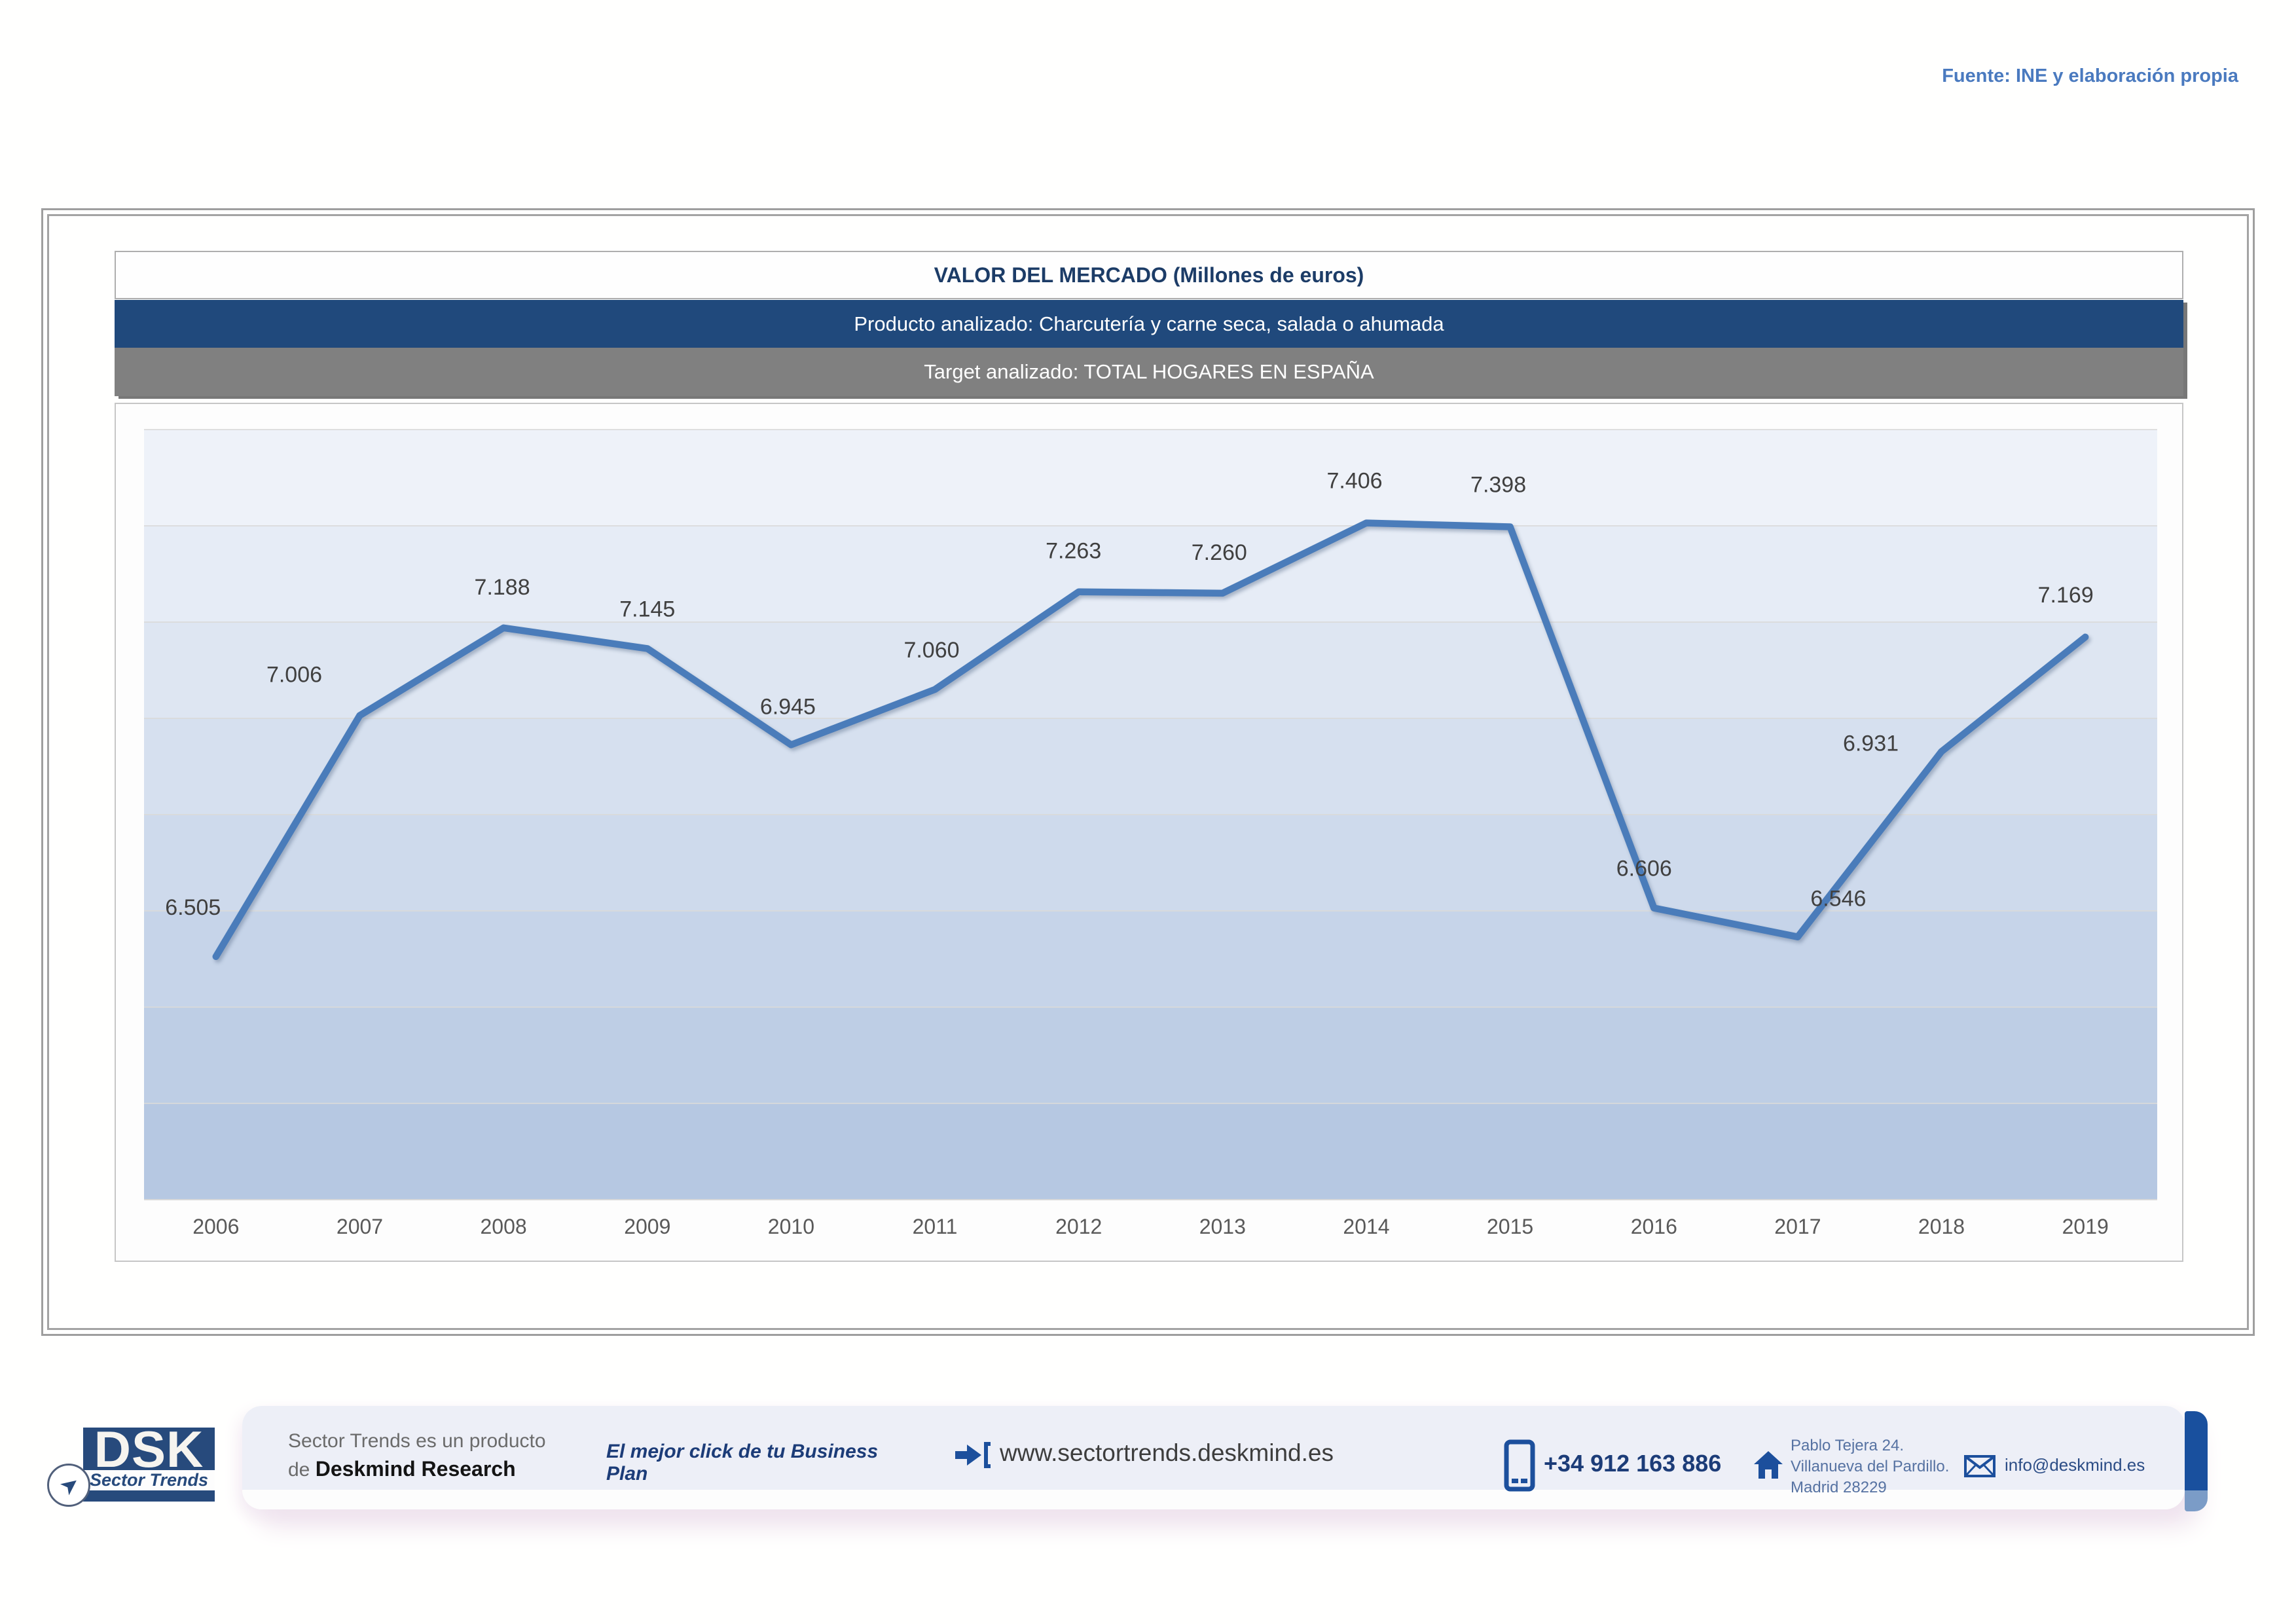 This screenshot has width=2296, height=1624. What do you see at coordinates (193, 907) in the screenshot?
I see `data-label: 6.505` at bounding box center [193, 907].